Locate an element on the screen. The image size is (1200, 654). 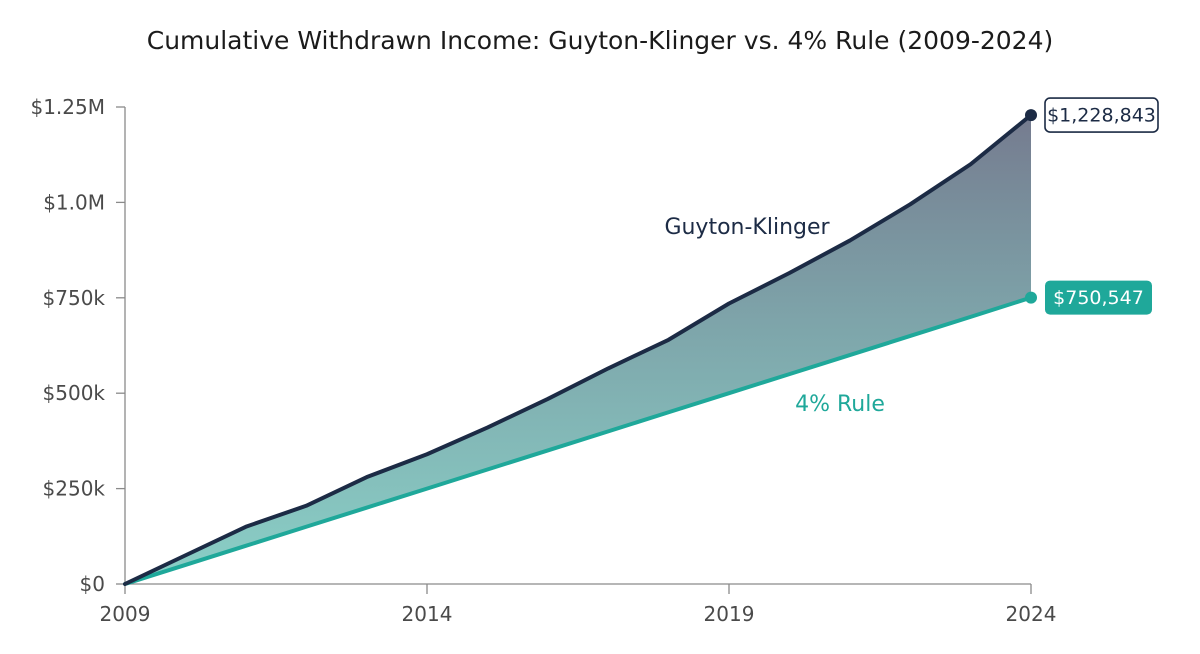
end-label-box-guyton-klinger is located at coordinates (1101, 115).